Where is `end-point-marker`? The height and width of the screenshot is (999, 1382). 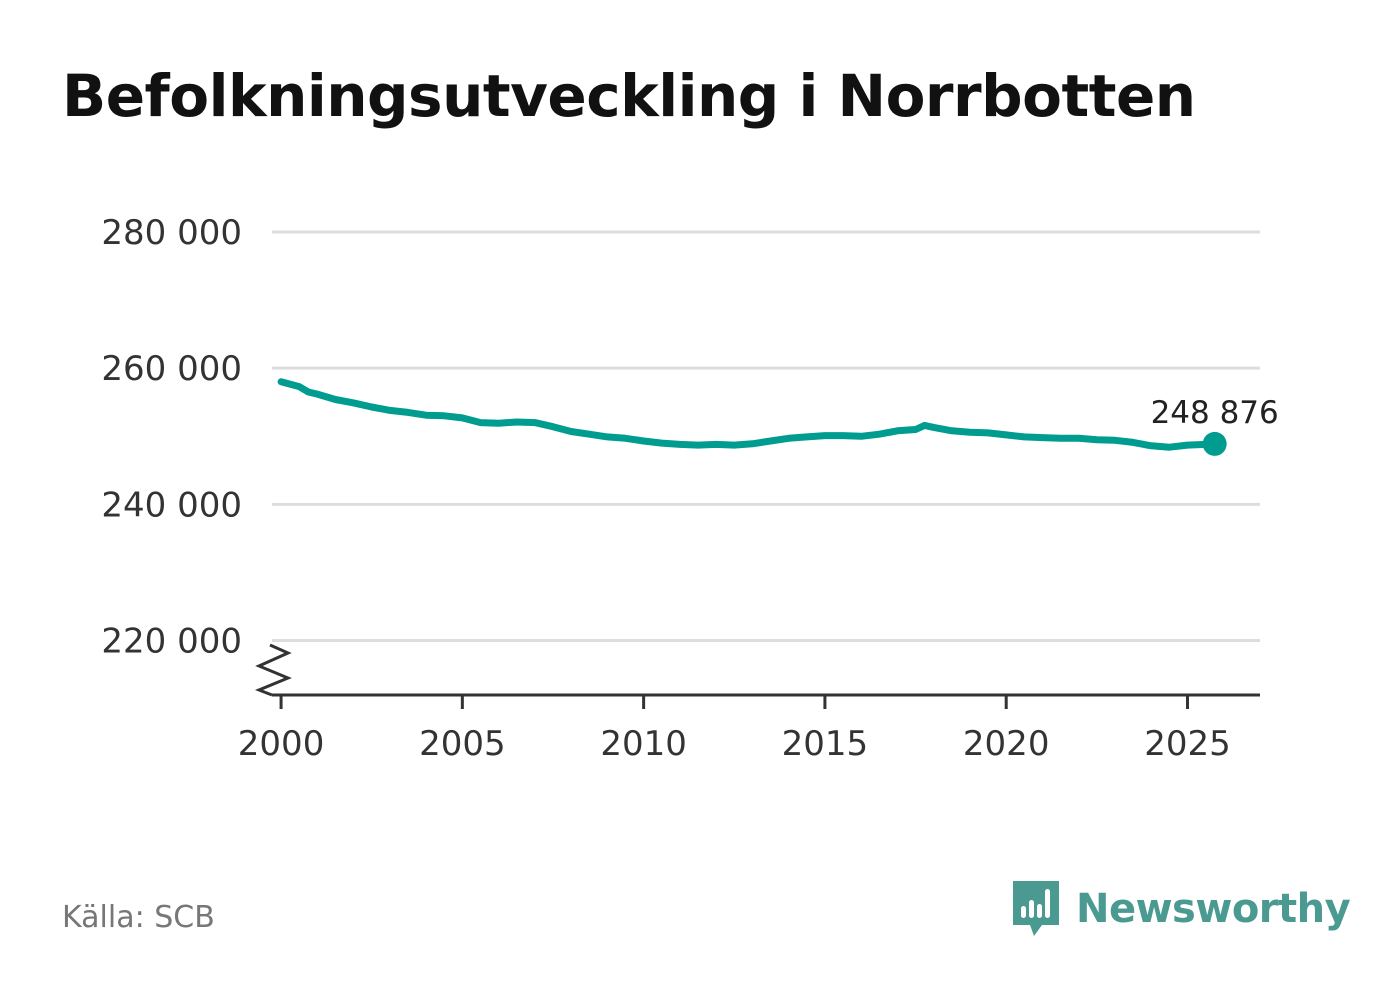 end-point-marker is located at coordinates (1214, 443).